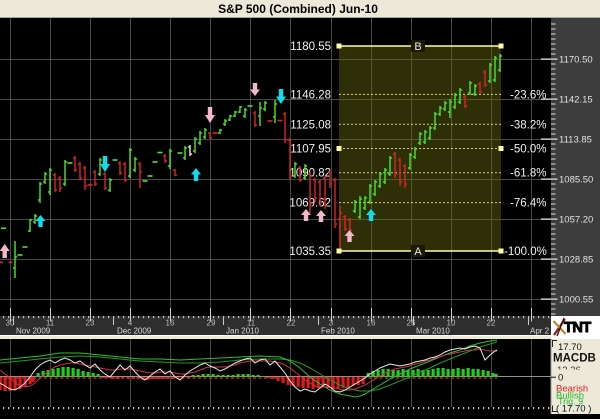  I want to click on svg-text: 0, so click(560, 378).